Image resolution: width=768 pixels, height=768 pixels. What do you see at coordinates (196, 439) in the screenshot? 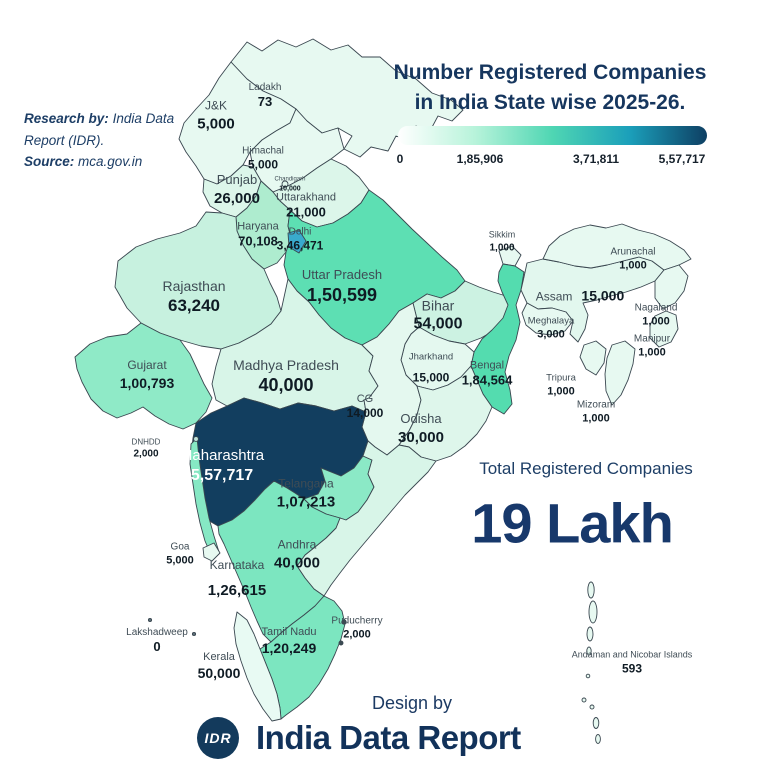
I see `territory-dot-dnhdd` at bounding box center [196, 439].